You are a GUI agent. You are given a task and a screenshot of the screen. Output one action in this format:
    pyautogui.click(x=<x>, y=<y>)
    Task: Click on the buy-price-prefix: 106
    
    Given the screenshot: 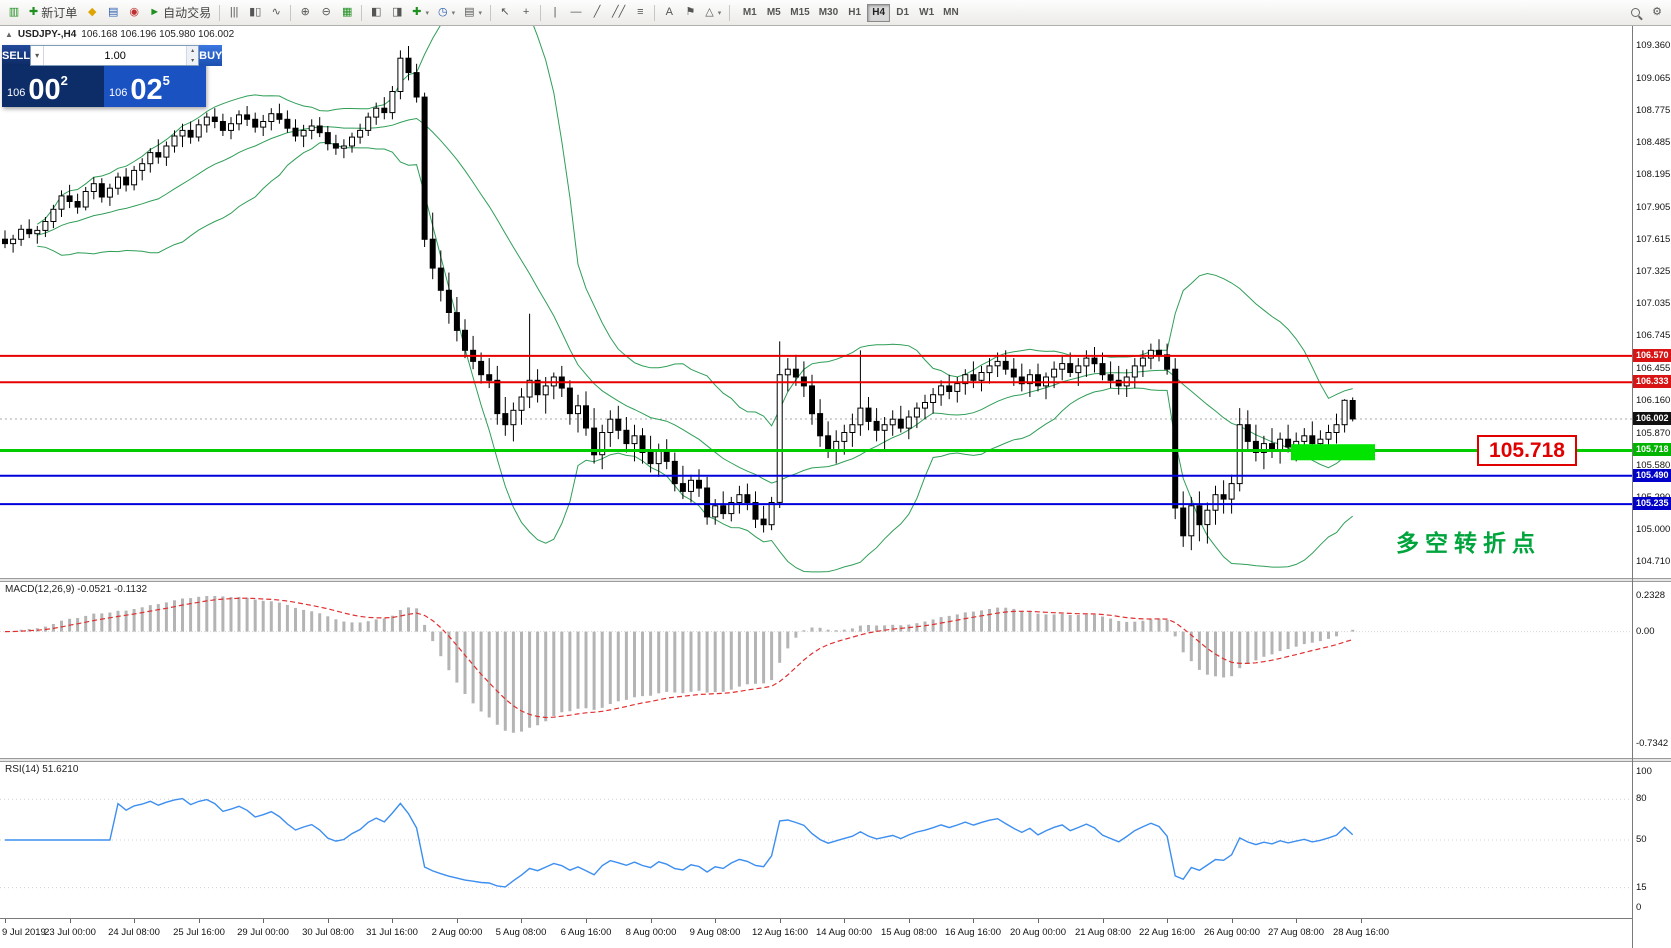 What is the action you would take?
    pyautogui.click(x=118, y=93)
    